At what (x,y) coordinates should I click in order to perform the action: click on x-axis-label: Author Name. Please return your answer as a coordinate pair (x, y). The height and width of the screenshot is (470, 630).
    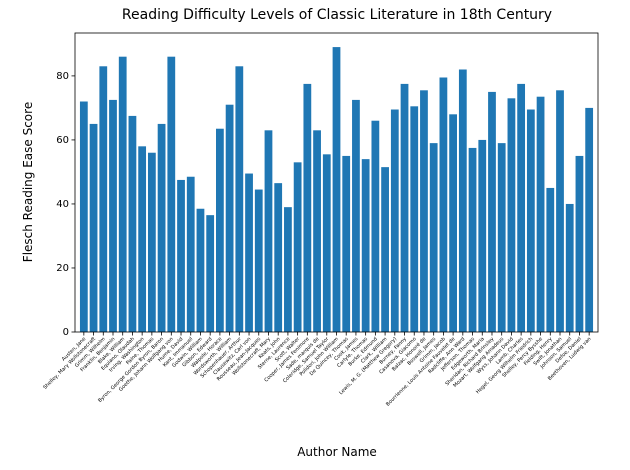
    Looking at the image, I should click on (337, 452).